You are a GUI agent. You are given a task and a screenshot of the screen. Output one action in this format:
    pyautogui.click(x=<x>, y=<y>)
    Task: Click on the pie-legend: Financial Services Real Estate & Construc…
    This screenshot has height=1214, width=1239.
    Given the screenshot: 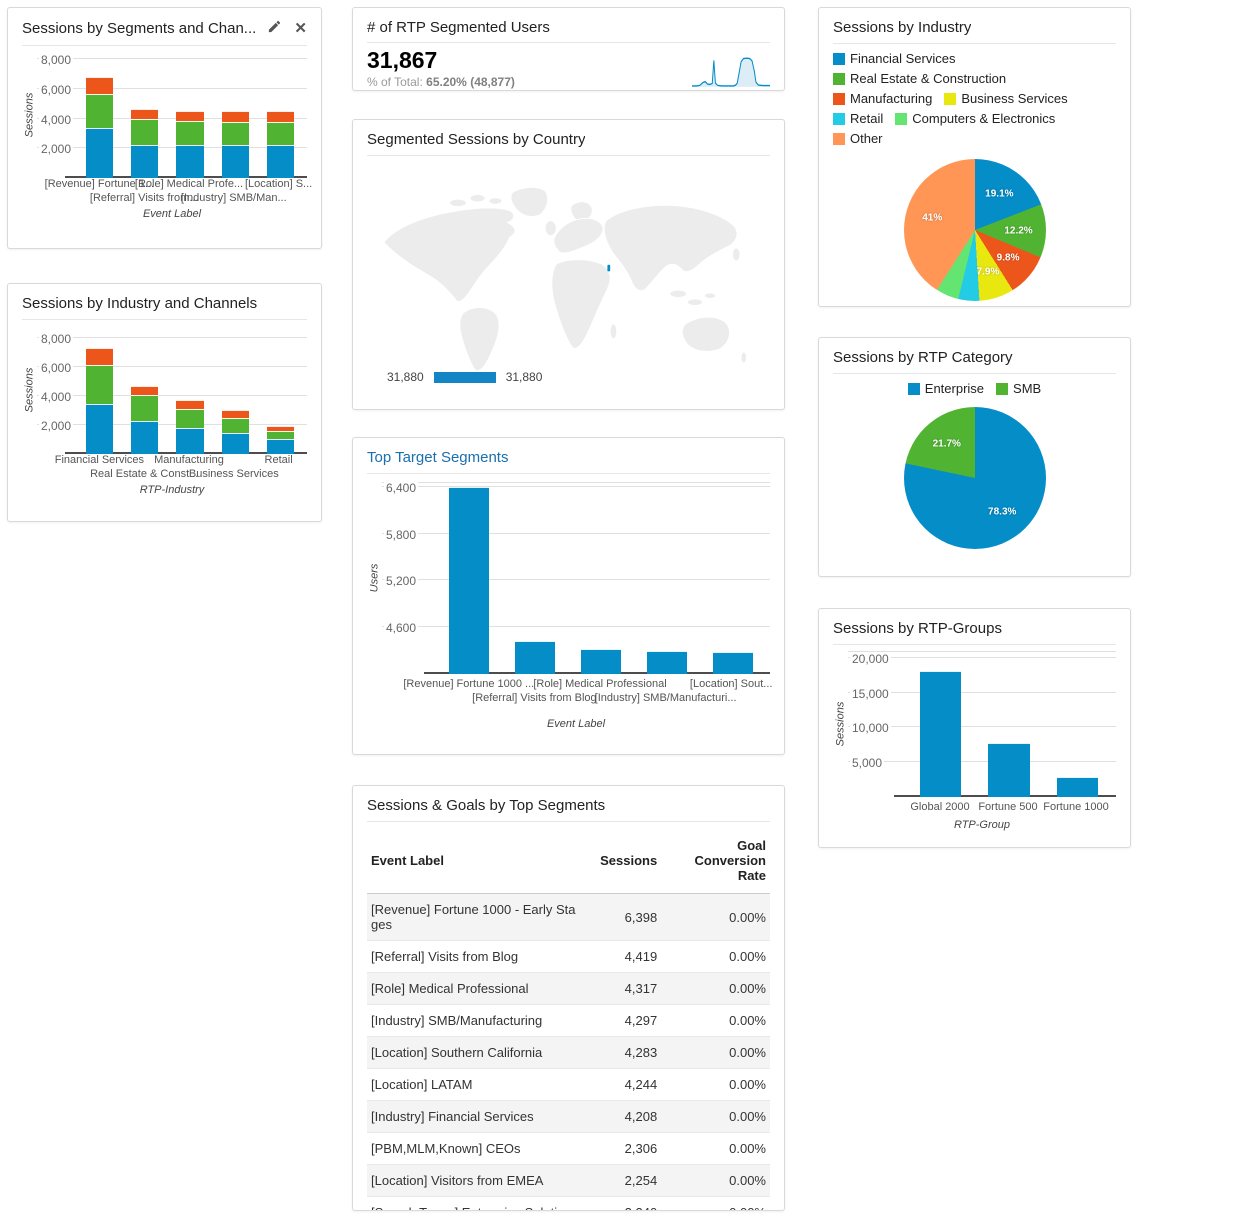 What is the action you would take?
    pyautogui.click(x=974, y=98)
    